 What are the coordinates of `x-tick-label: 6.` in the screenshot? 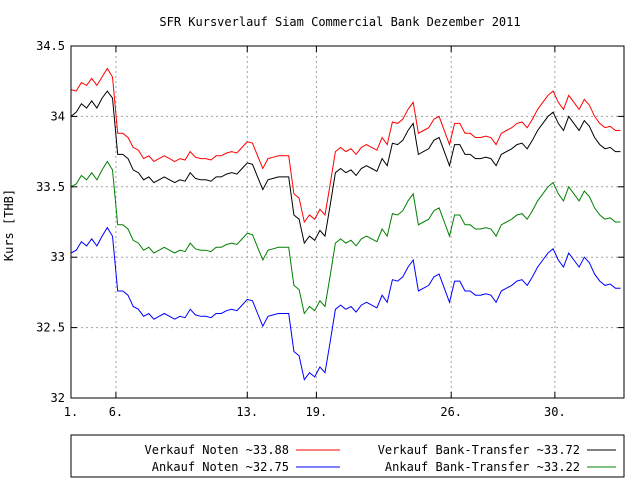 It's located at (116, 412).